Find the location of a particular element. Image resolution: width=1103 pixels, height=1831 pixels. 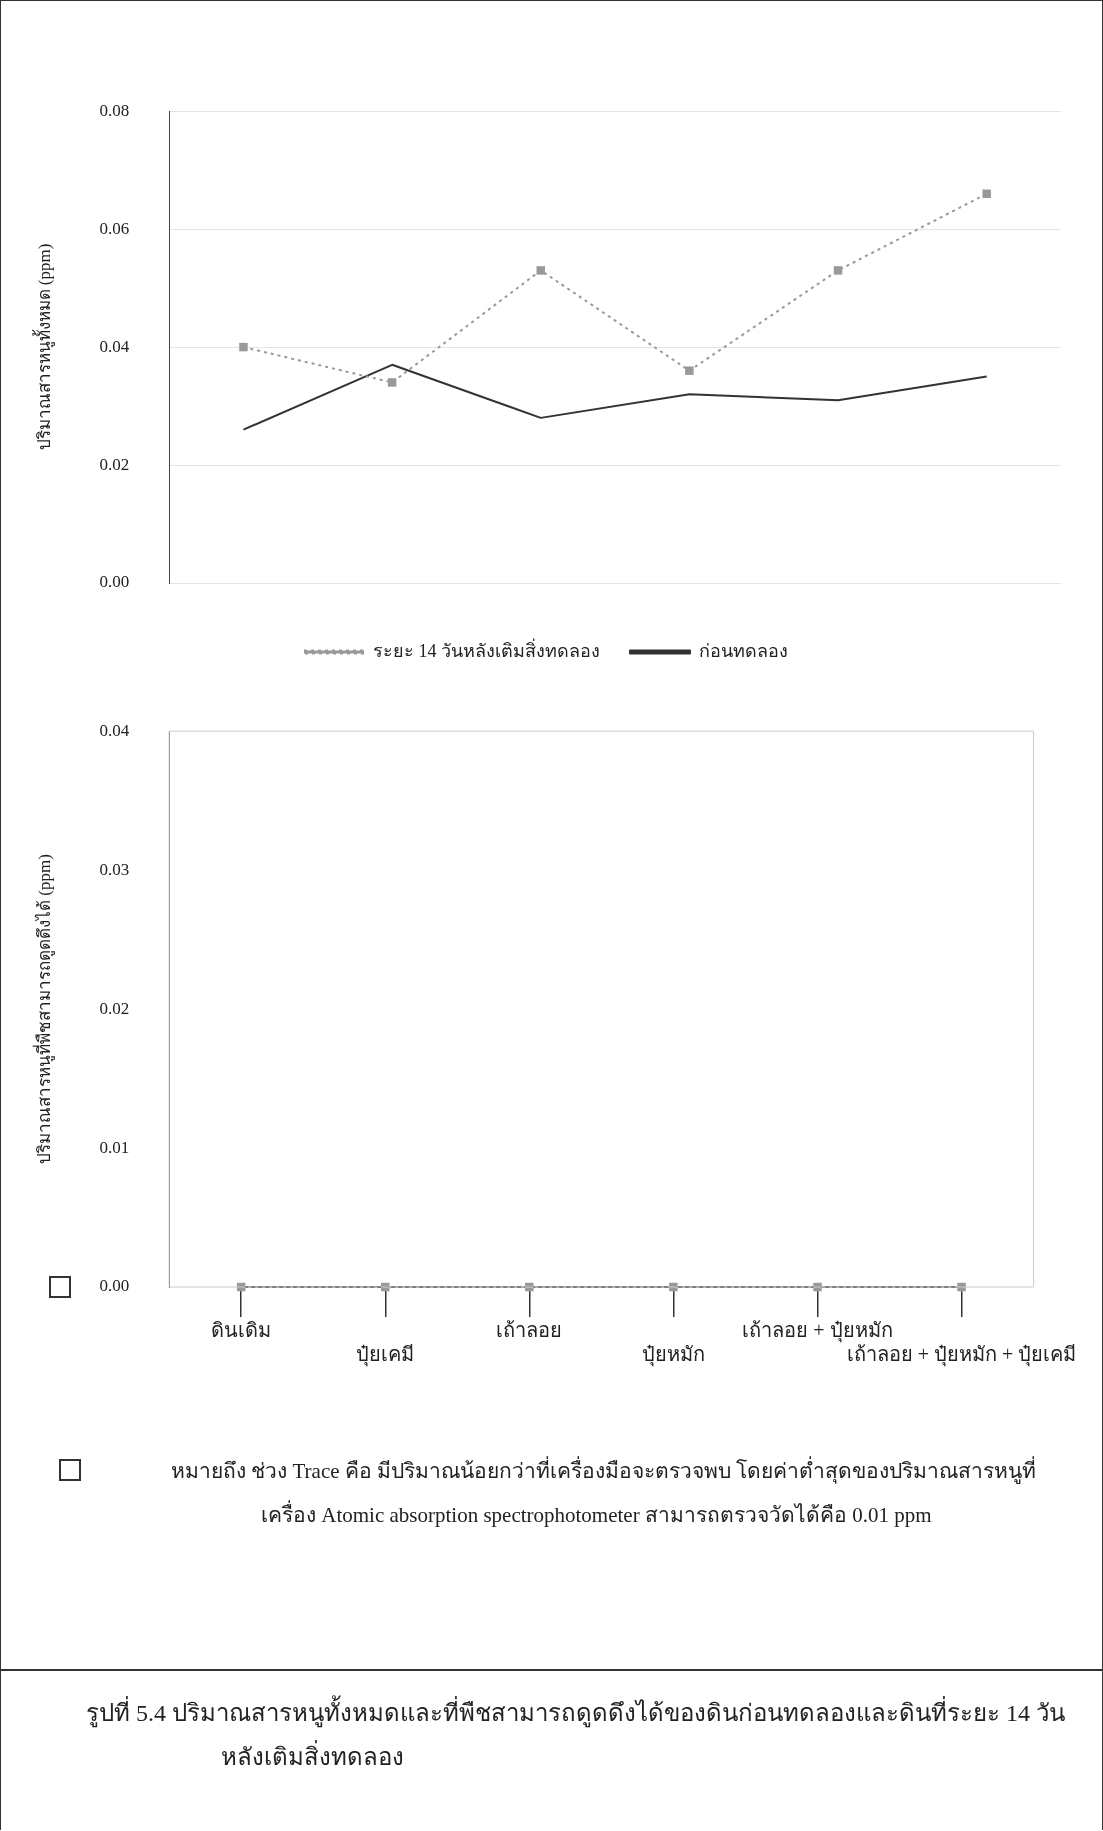

text: หมายถึง ช่วง Trace คือ มีปริมาณน้อยกว่าที่เครื่องมือจะตรวจพบ โดยค่าต่ำสุดของปริมาณสารหนูที่เครื่อง Atomic absorption spectrophotometer สามารถตรวจวัดได้คือ 0.01 ppm is located at coordinates (604, 1492).